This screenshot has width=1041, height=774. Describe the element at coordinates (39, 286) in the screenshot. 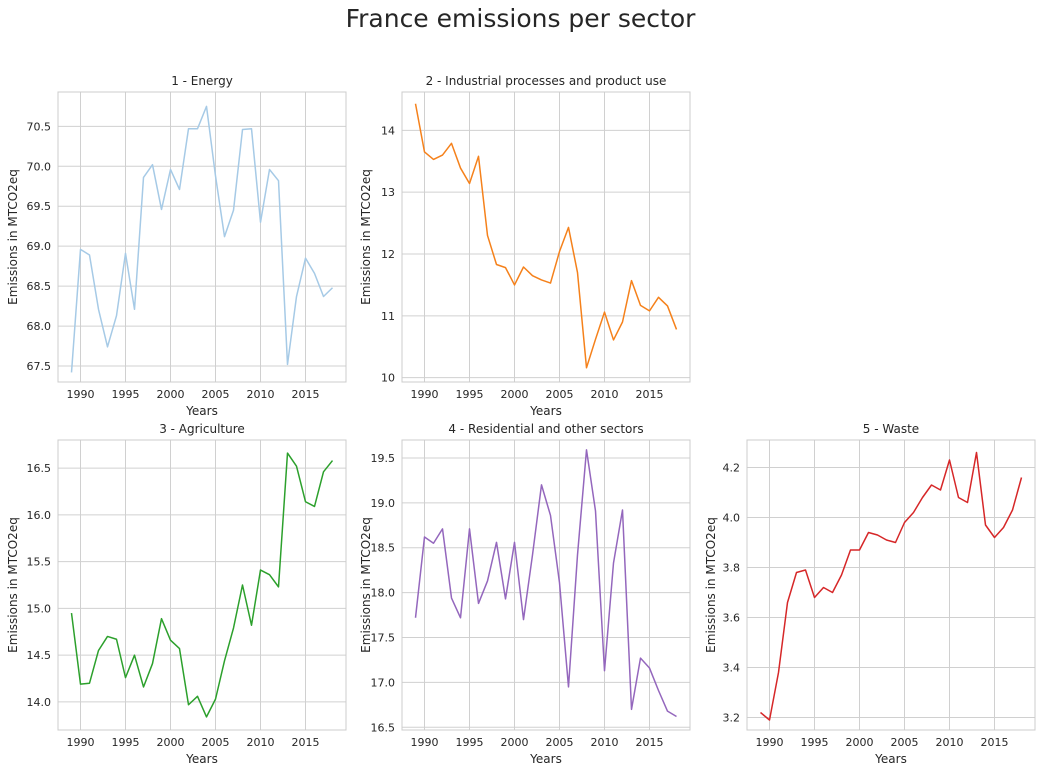

I see `y-tick-label: 68.5` at that location.